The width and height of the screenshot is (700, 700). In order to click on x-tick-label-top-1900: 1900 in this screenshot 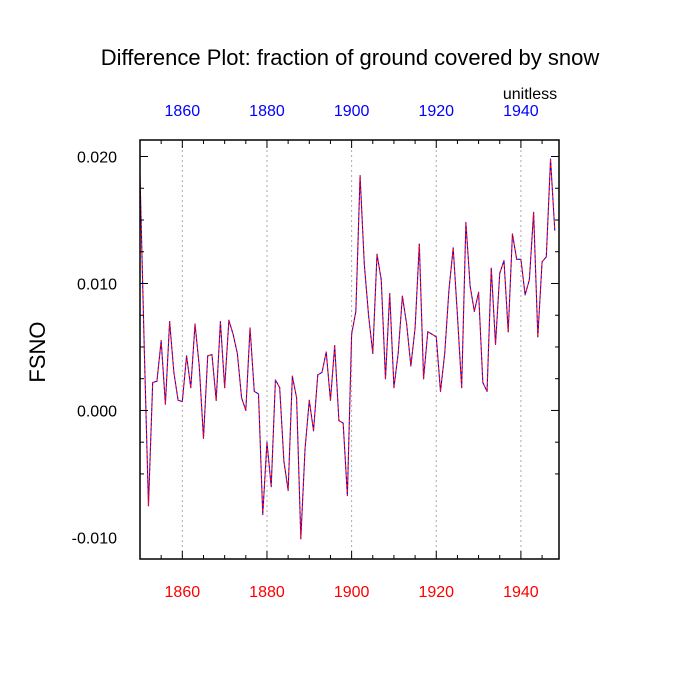, I will do `click(352, 111)`.